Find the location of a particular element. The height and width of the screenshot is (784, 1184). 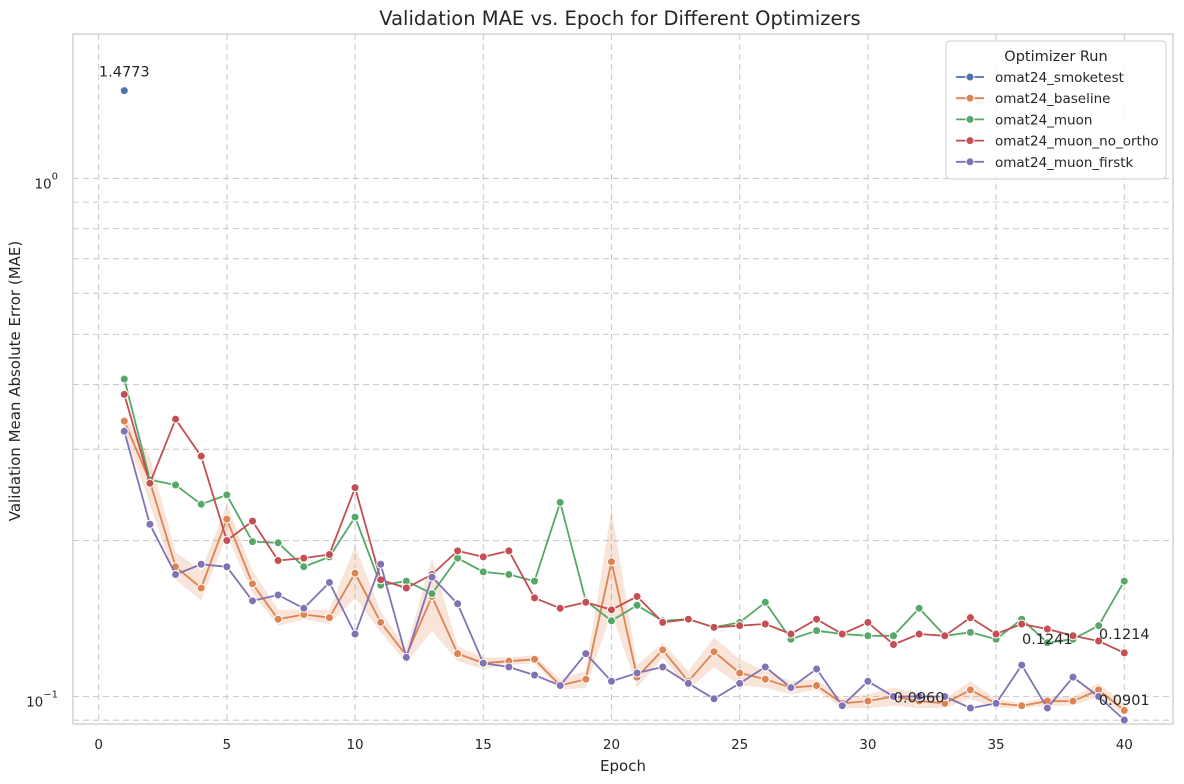

data-annotation: 0.0901 is located at coordinates (1124, 701).